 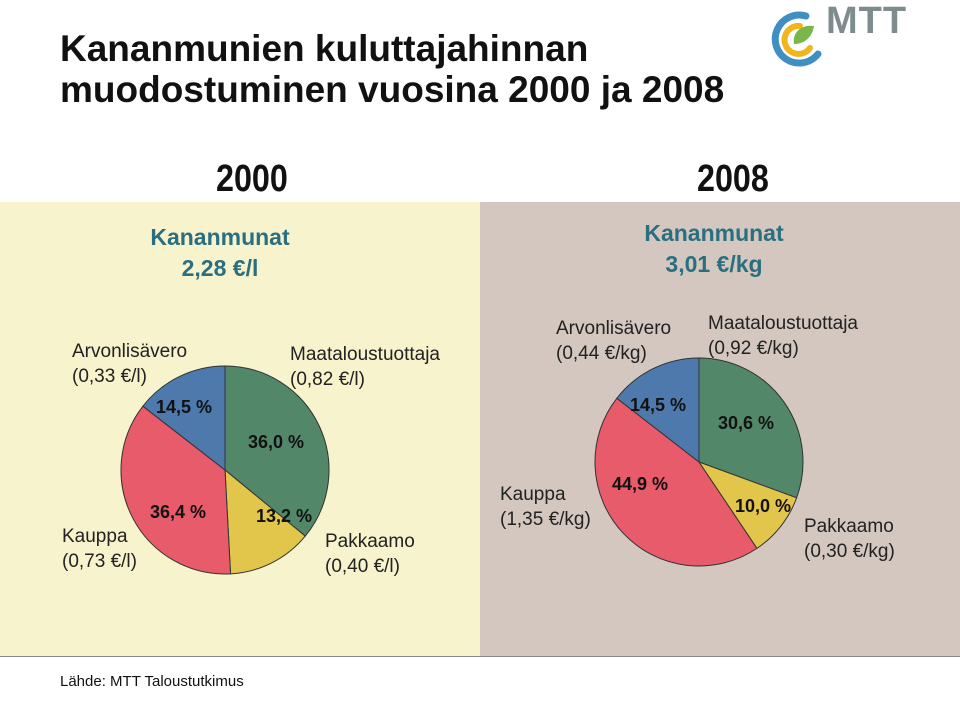 I want to click on pie-2000-value-pakkaamo: (0,40 €/l), so click(x=362, y=566).